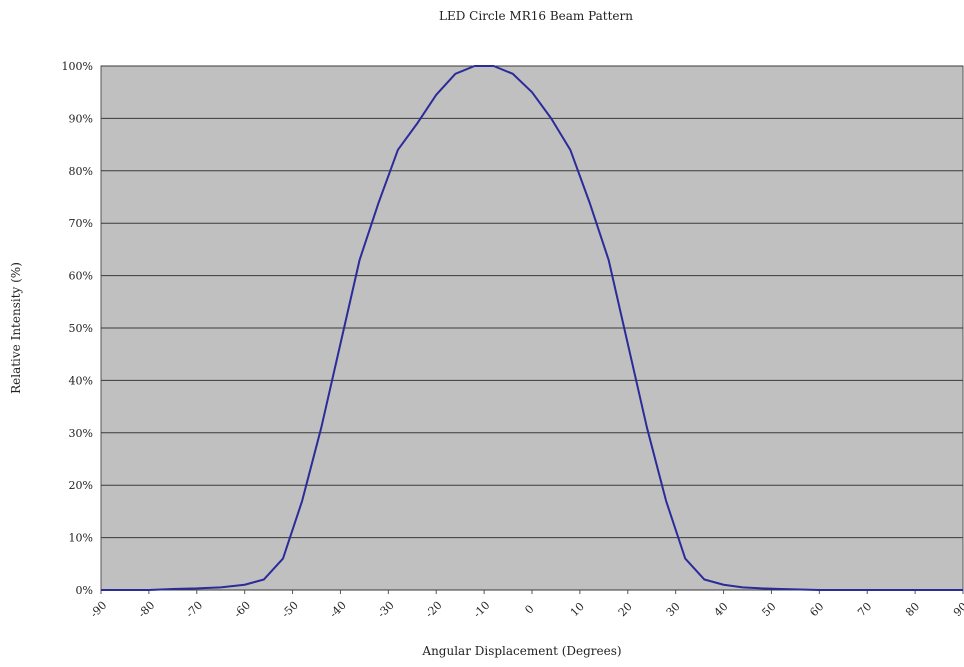 This screenshot has height=667, width=964. I want to click on x-tick-label: 0, so click(529, 609).